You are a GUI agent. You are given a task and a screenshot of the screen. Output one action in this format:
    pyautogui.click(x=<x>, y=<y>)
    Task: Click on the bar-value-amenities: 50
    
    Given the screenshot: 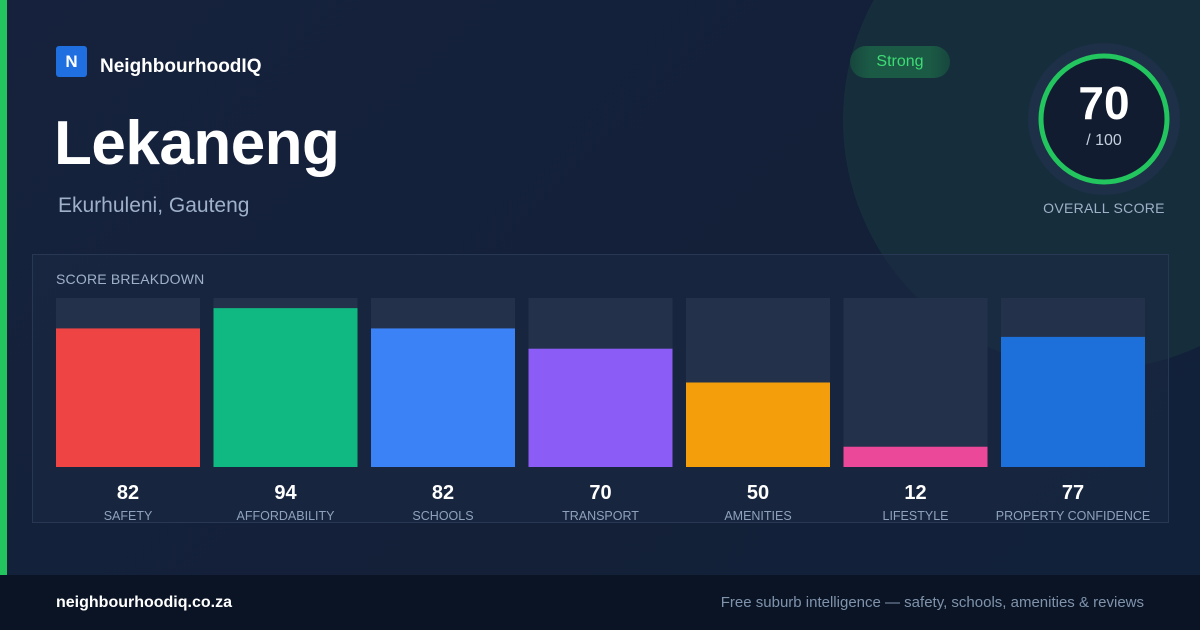 What is the action you would take?
    pyautogui.click(x=758, y=493)
    